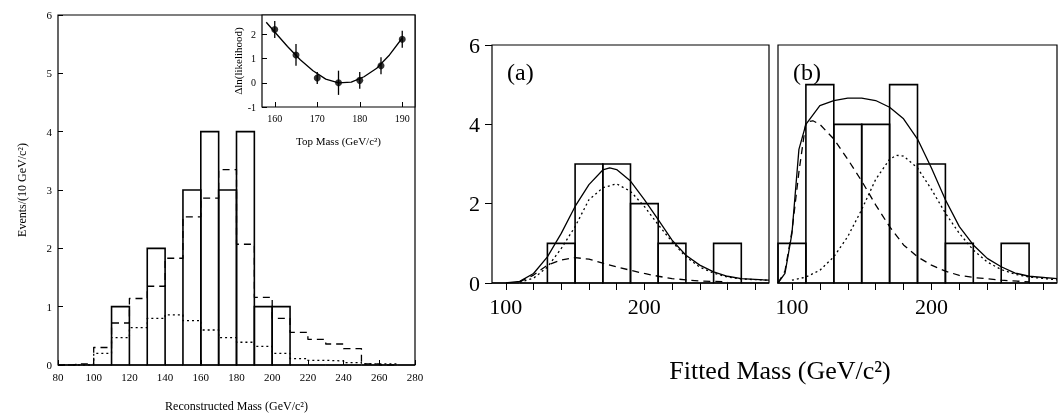  I want to click on y-tick-label: 5, so click(49, 73).